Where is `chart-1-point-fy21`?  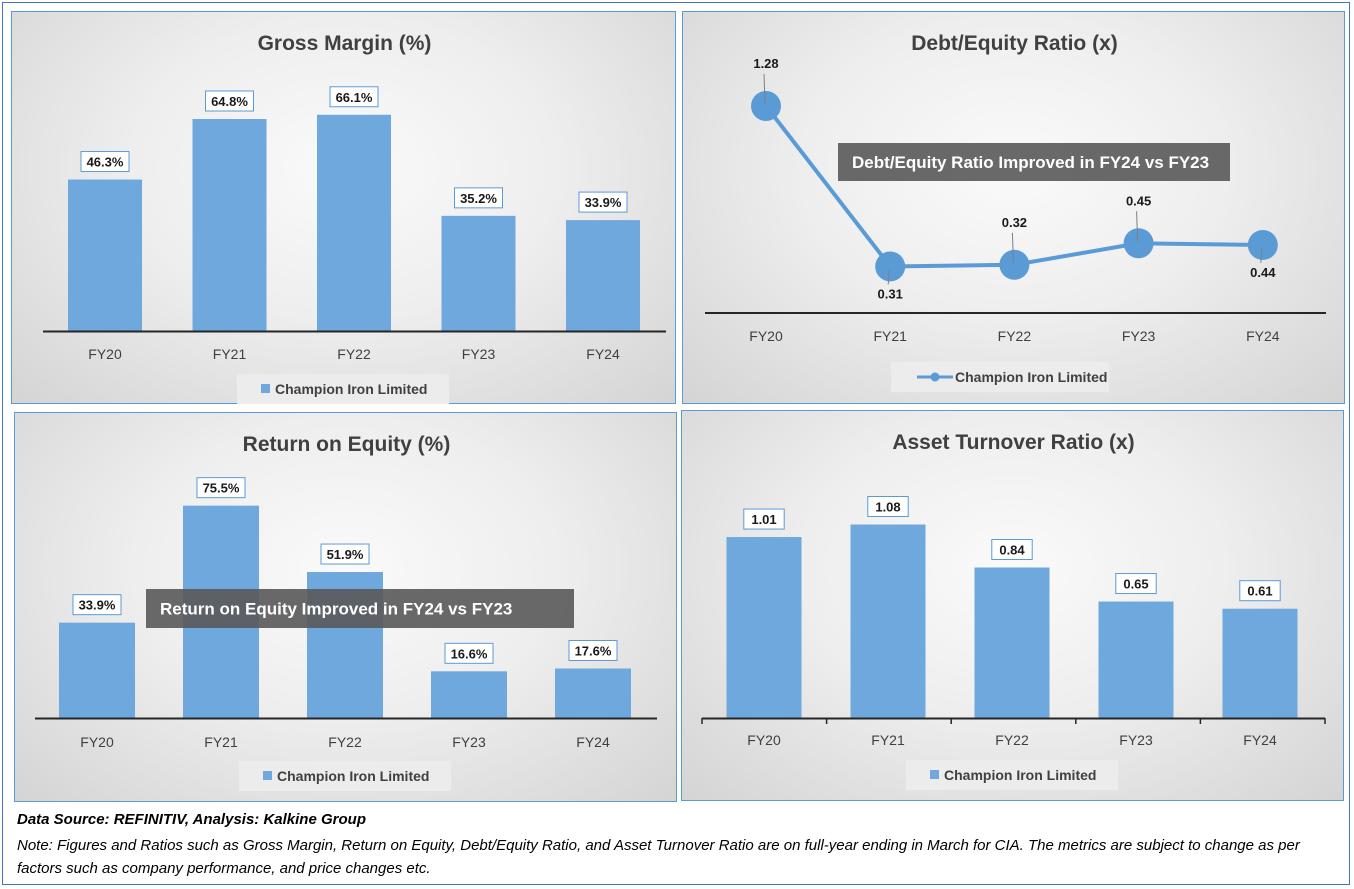
chart-1-point-fy21 is located at coordinates (890, 266).